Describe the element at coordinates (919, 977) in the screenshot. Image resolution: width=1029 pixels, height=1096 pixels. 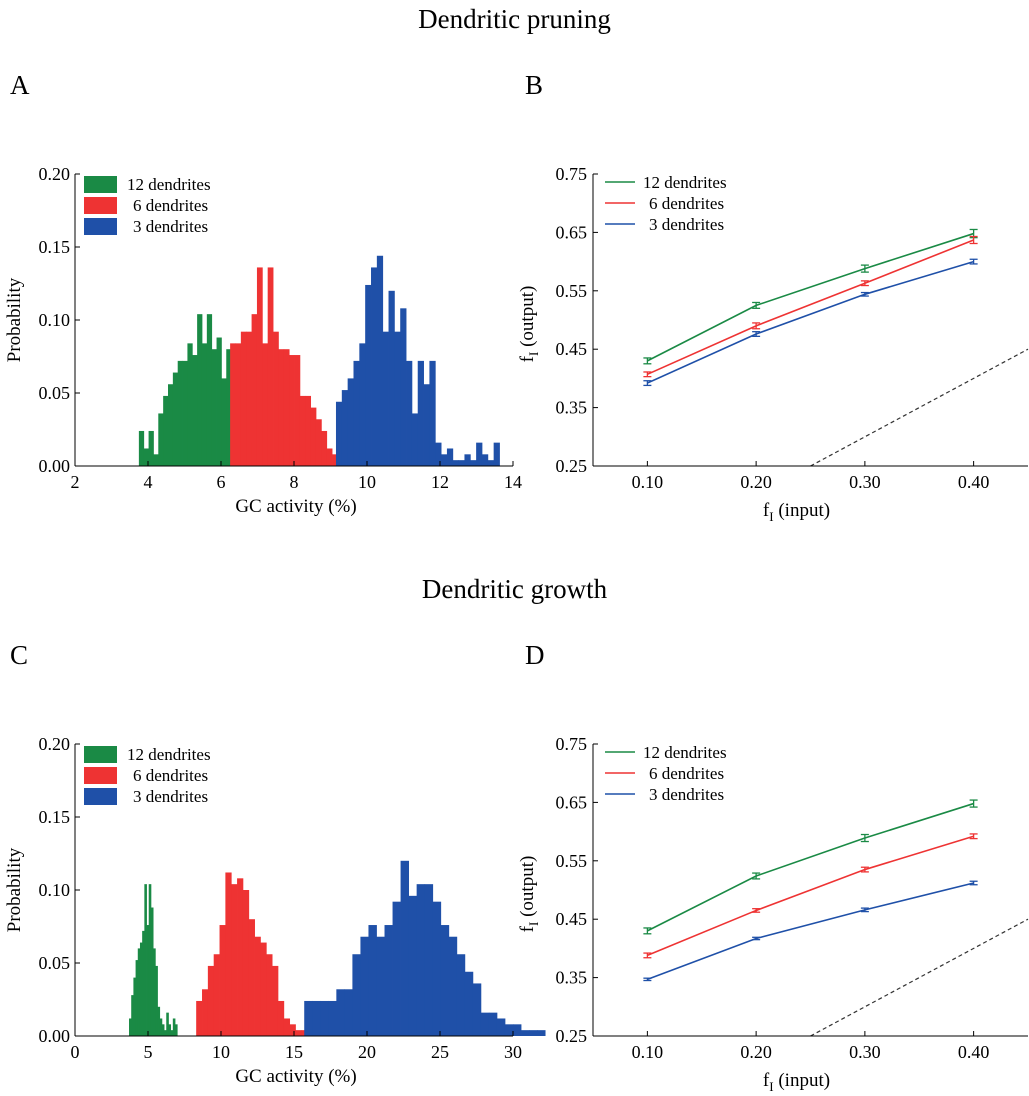
I see `reference-diagonal-line` at that location.